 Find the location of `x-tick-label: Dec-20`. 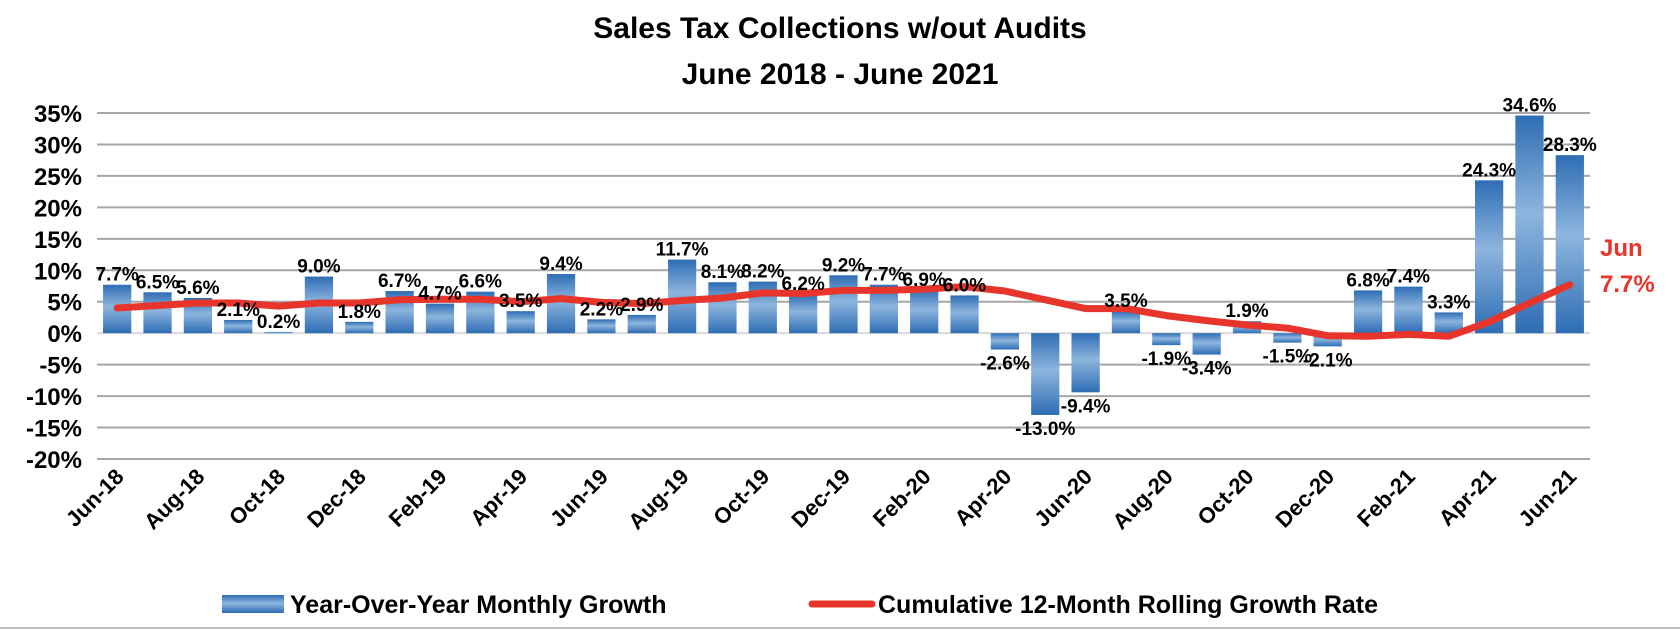

x-tick-label: Dec-20 is located at coordinates (1305, 498).